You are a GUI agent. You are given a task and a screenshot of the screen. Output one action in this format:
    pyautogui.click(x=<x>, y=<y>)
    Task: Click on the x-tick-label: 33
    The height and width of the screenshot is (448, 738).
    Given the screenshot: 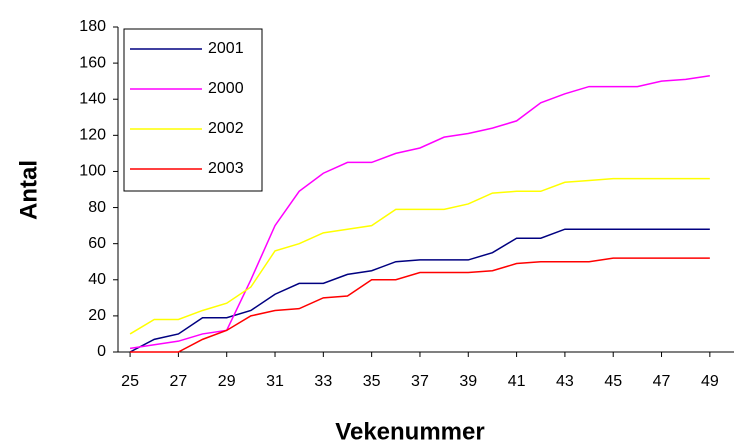 What is the action you would take?
    pyautogui.click(x=323, y=381)
    